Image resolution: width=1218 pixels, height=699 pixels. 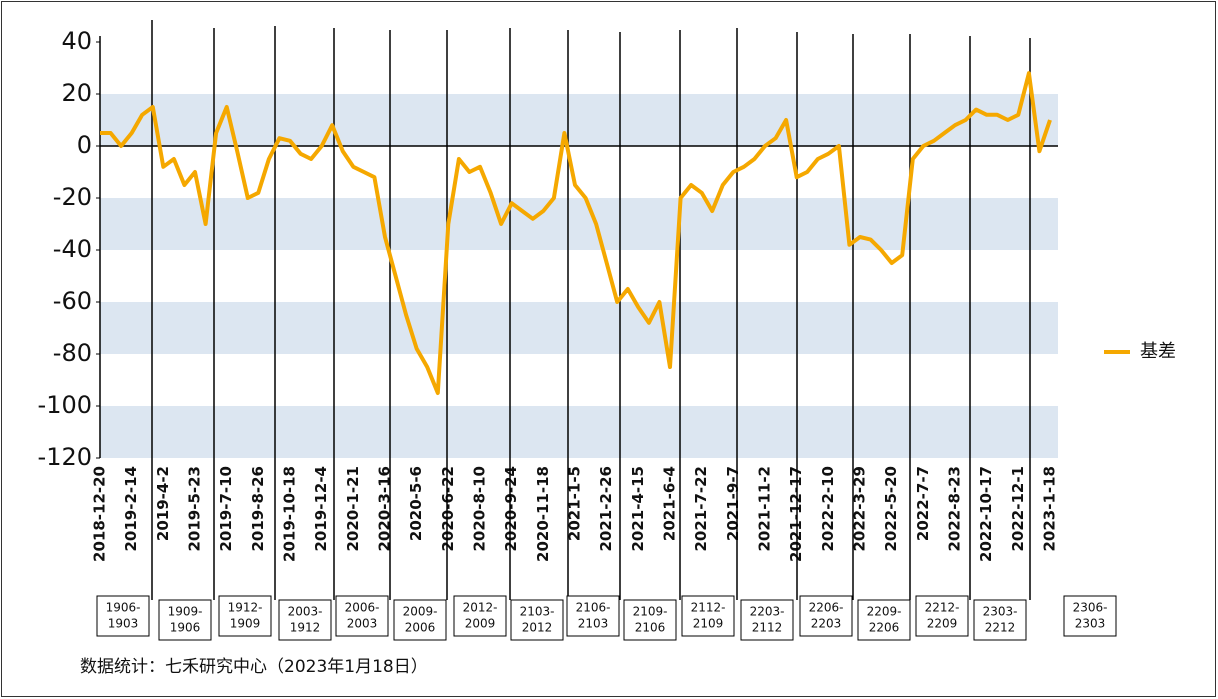 I want to click on x-tick-label: 2020-11-18, so click(x=543, y=514).